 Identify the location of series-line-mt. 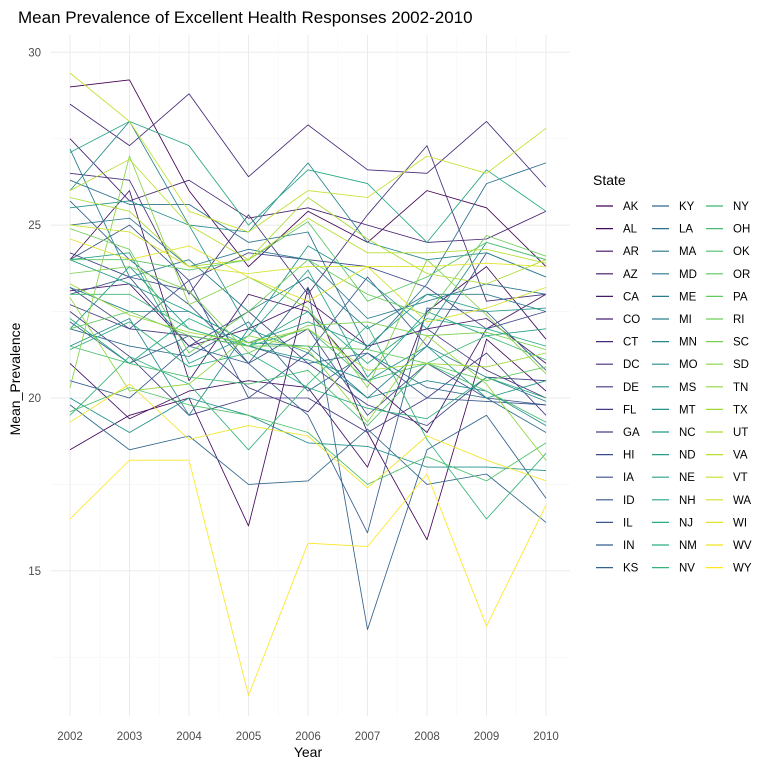
(308, 265).